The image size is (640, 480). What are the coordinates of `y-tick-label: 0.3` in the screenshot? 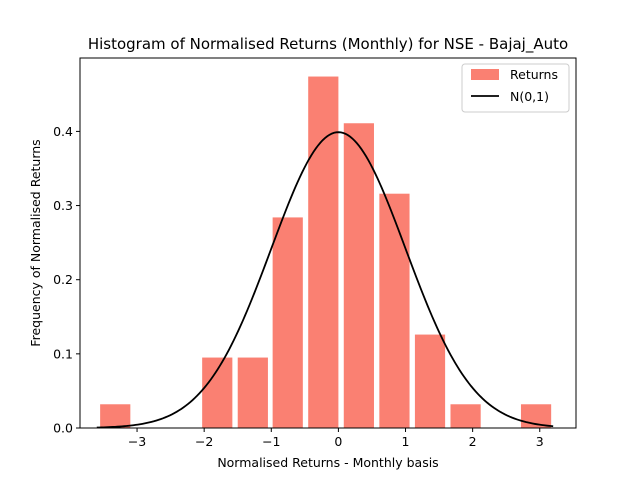 It's located at (63, 205).